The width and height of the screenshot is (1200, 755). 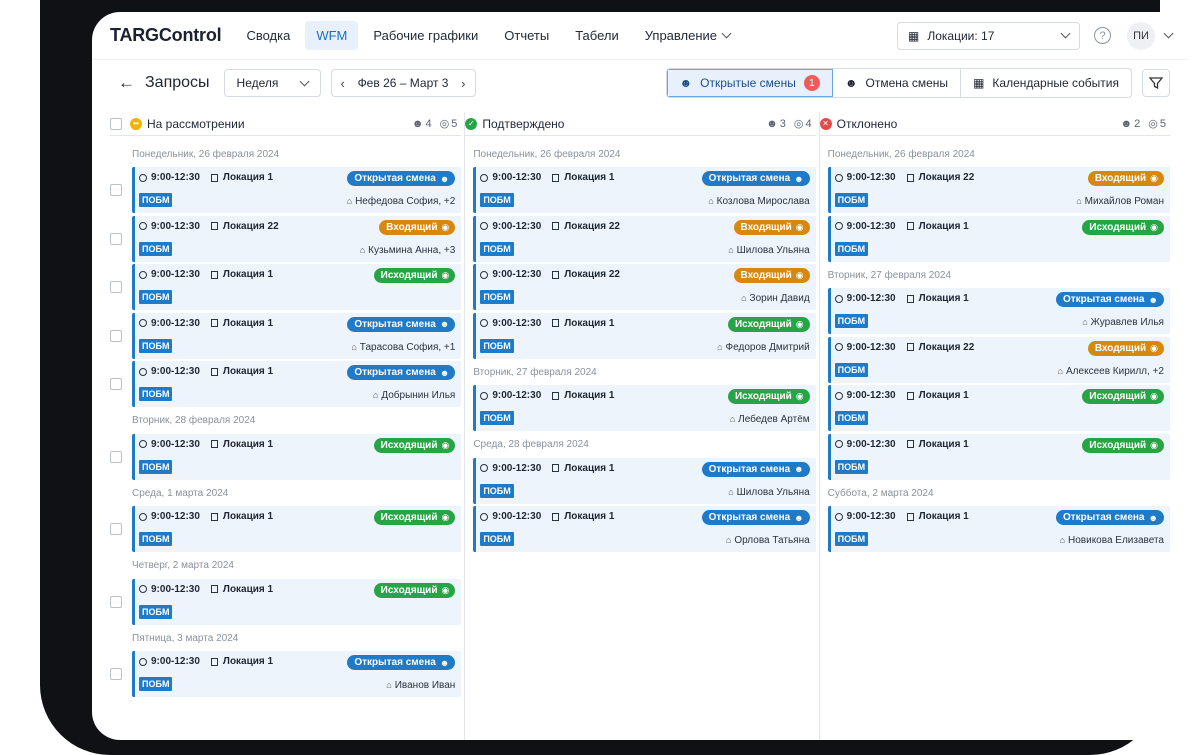 What do you see at coordinates (535, 372) in the screenshot?
I see `day-label: Вторник, 27 февраля 2024` at bounding box center [535, 372].